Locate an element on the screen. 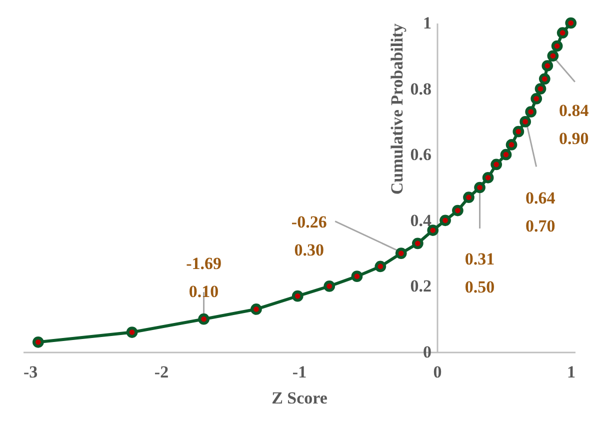 Image resolution: width=591 pixels, height=424 pixels. y-axis-title: Cumulative Probability is located at coordinates (396, 109).